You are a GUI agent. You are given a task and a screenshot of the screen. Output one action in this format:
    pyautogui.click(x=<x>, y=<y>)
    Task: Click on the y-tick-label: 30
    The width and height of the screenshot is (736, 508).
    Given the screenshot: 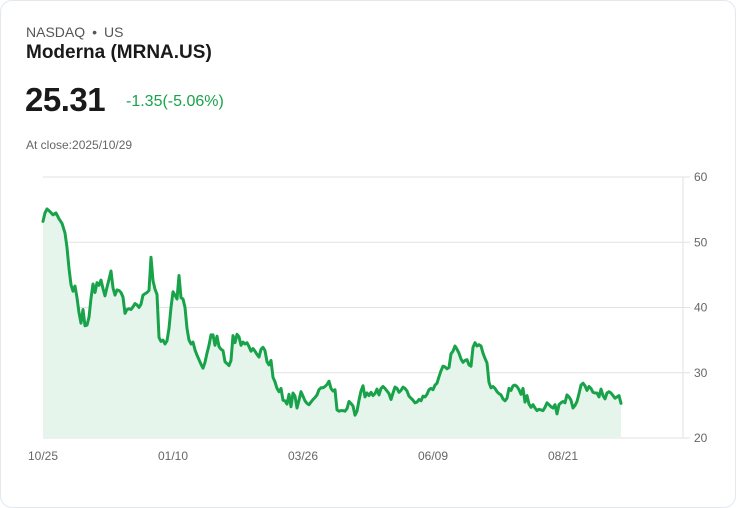 What is the action you would take?
    pyautogui.click(x=701, y=373)
    